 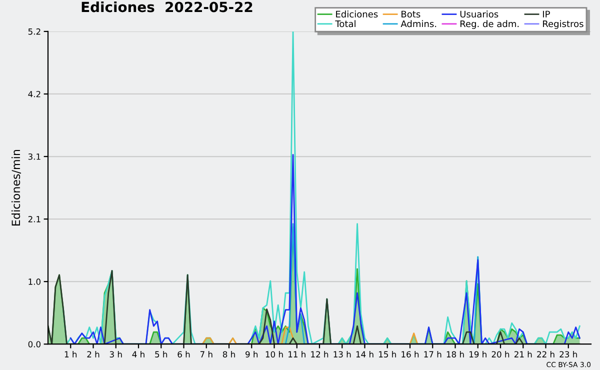 I want to click on x-tick-label: 1 h, so click(x=70, y=354).